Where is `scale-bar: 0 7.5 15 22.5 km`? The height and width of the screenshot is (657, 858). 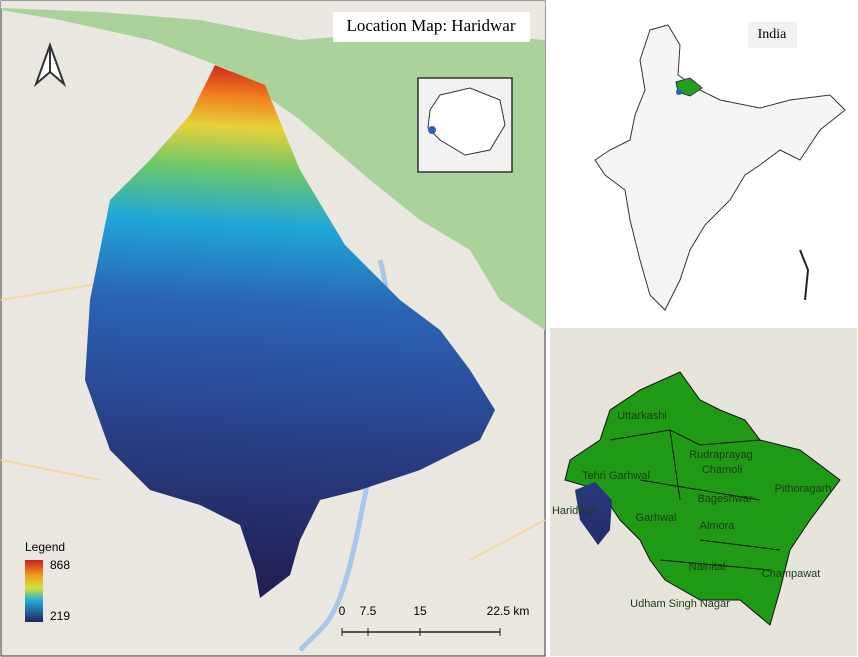 scale-bar: 0 7.5 15 22.5 km is located at coordinates (434, 620).